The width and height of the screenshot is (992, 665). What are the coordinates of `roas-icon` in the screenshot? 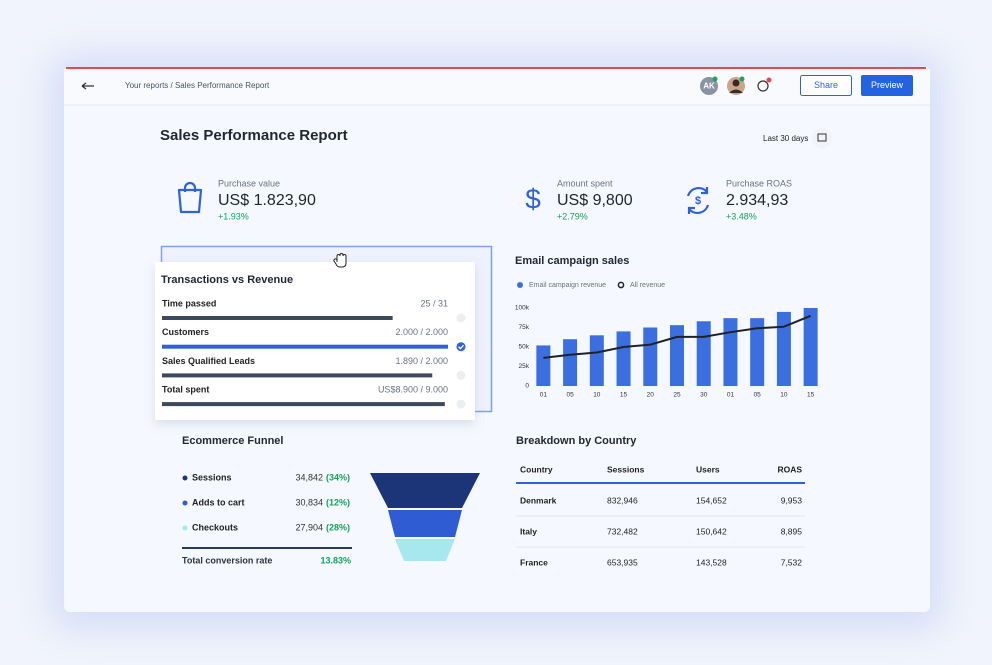 It's located at (698, 200).